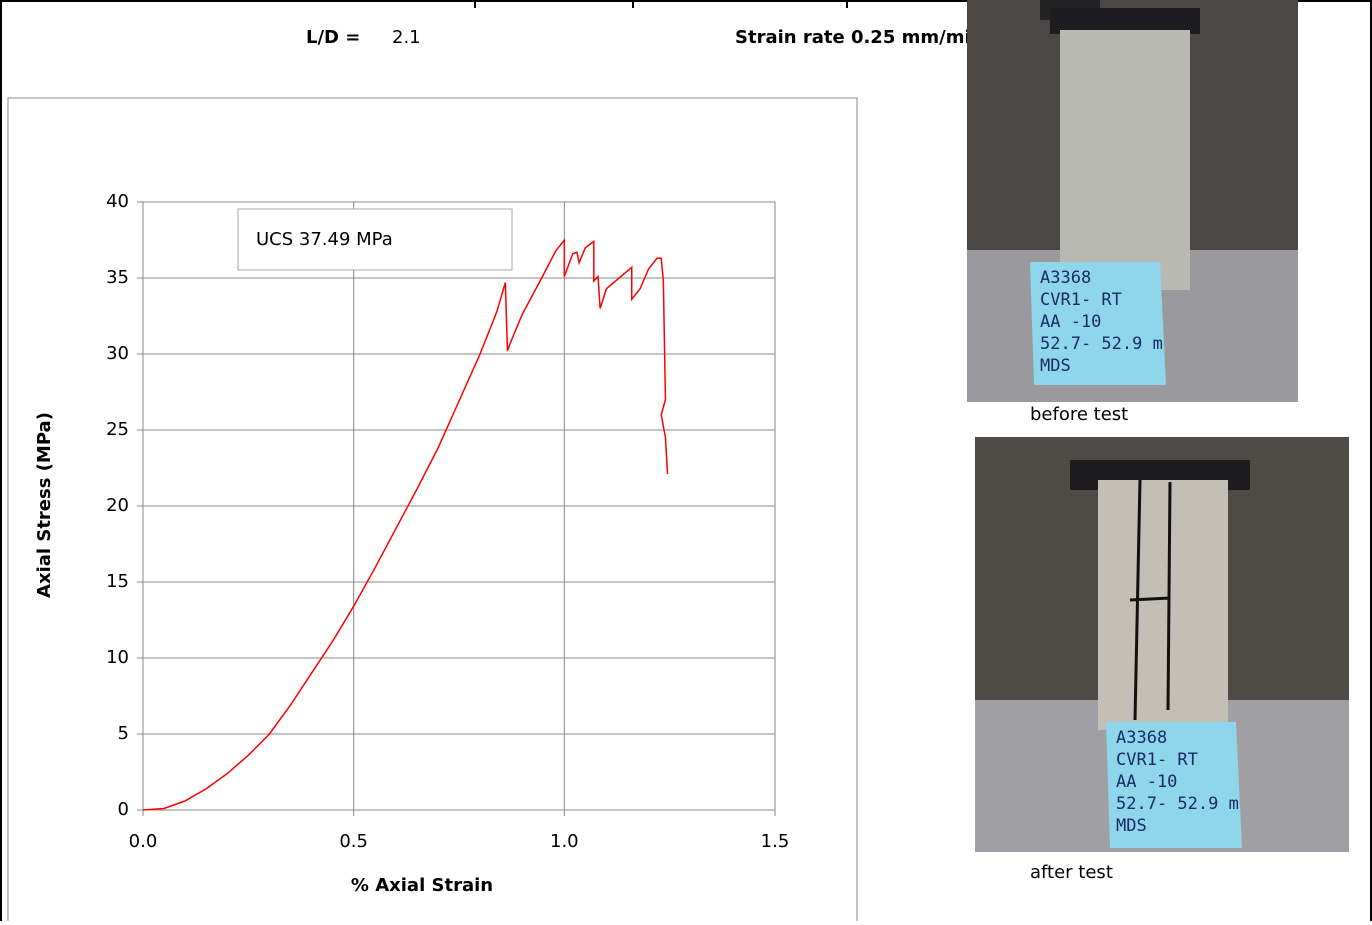 The image size is (1372, 925). I want to click on y-tick-label: 20, so click(117, 505).